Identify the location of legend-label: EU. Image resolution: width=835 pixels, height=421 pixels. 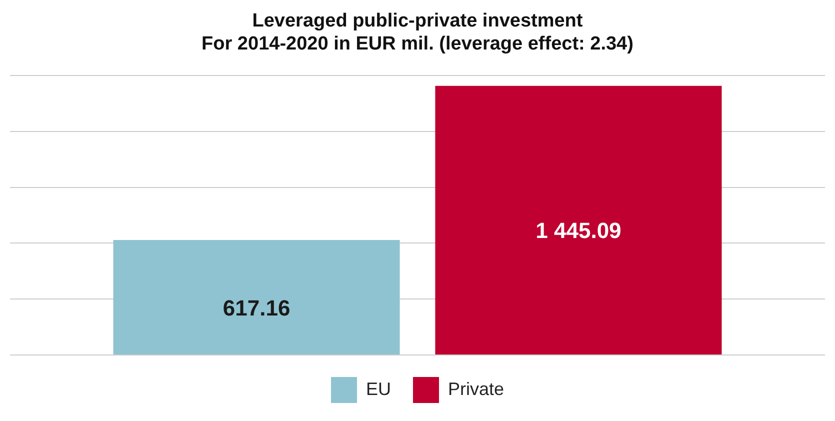
(378, 388).